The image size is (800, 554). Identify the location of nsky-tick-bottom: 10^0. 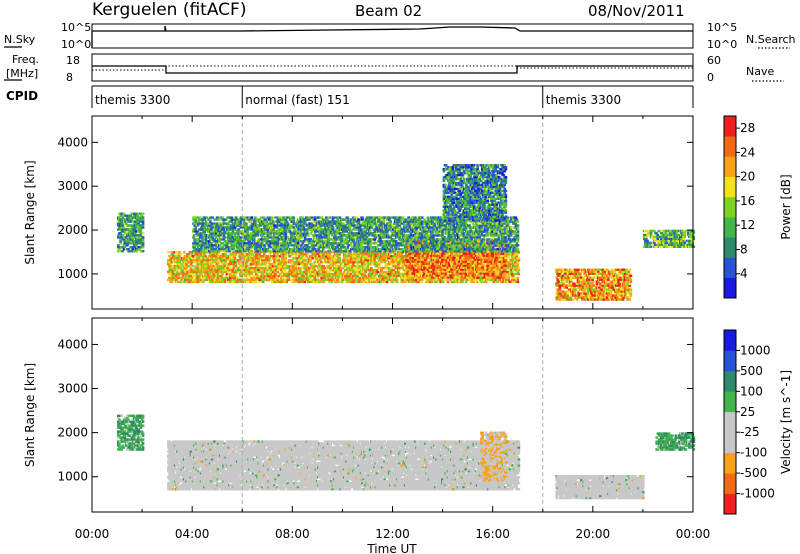
(76, 44).